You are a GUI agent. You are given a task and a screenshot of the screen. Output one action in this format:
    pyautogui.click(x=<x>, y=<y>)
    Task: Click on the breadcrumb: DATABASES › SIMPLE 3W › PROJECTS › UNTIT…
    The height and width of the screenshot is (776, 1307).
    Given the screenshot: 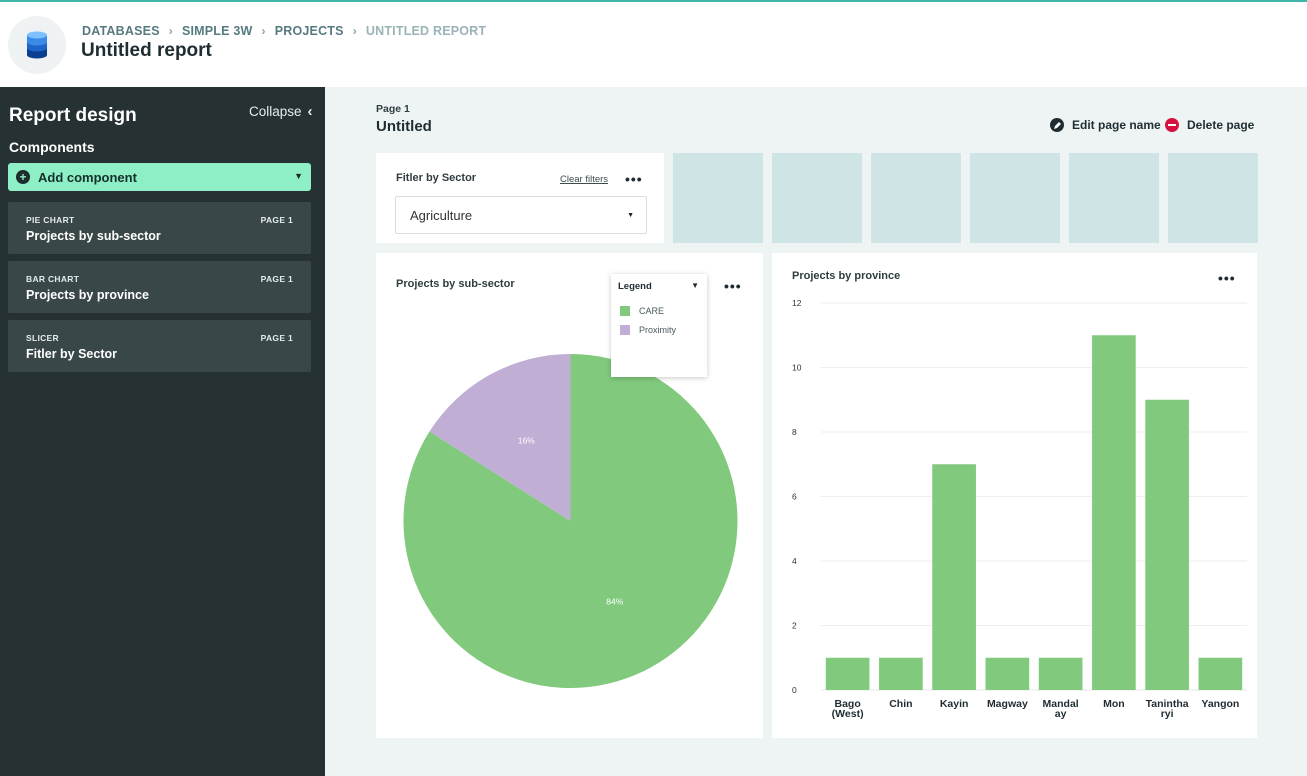 What is the action you would take?
    pyautogui.click(x=284, y=31)
    